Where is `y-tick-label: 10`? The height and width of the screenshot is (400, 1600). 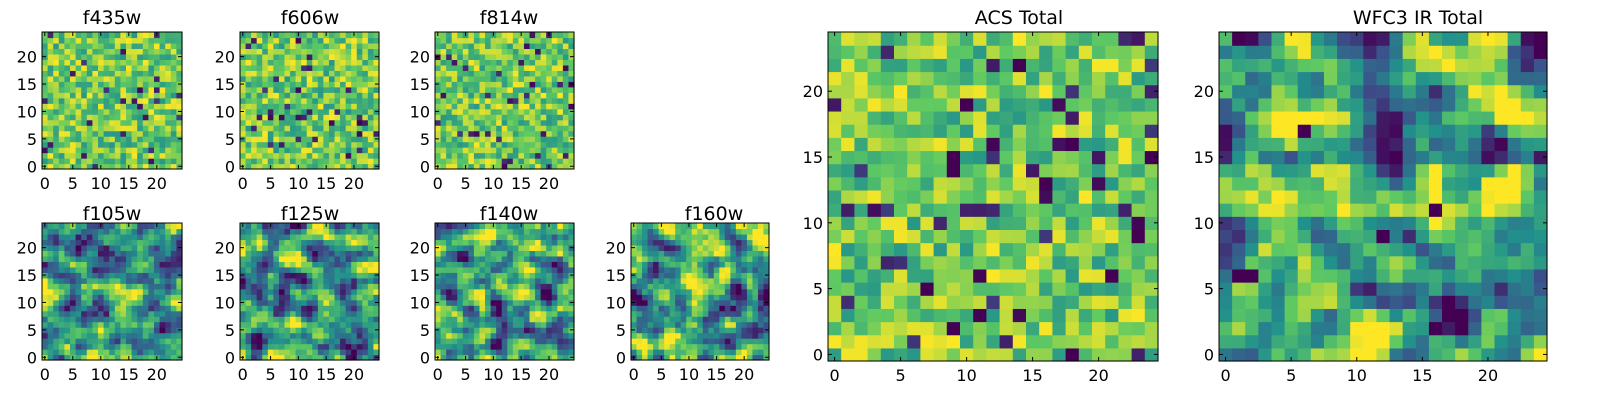 y-tick-label: 10 is located at coordinates (225, 302).